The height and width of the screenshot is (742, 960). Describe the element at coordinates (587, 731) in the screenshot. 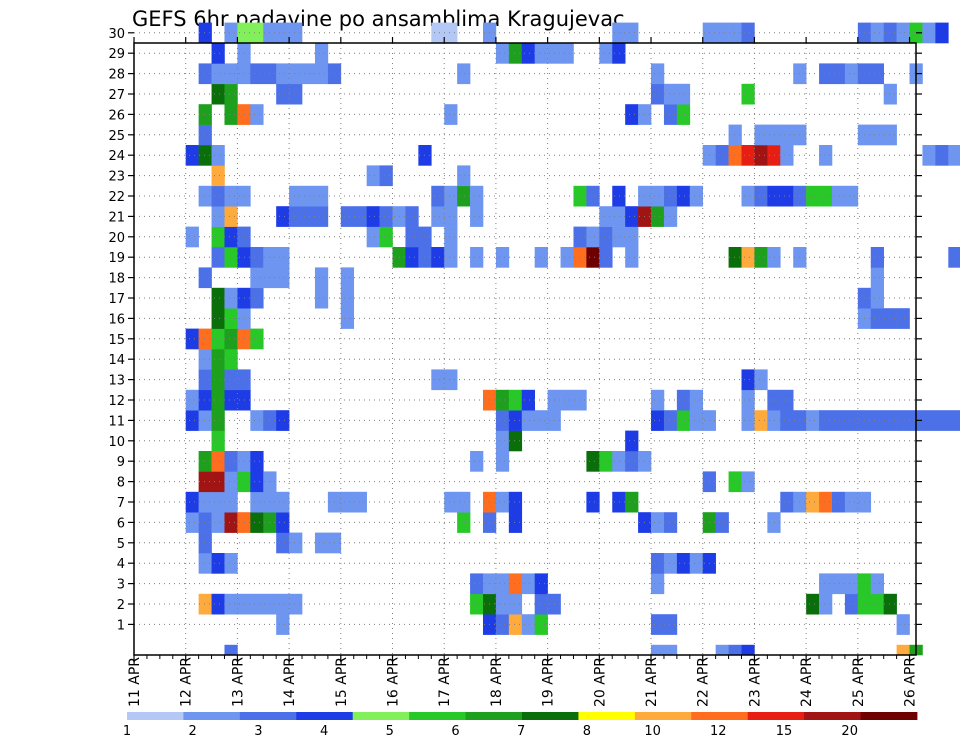

I see `colorbar-label: 8` at that location.